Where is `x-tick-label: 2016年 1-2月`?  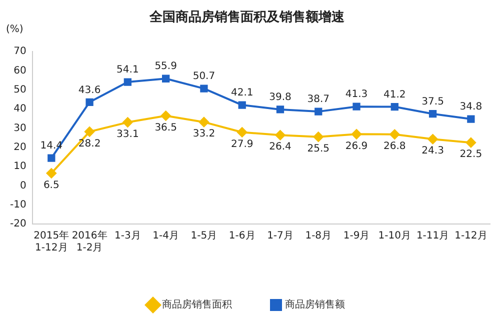 x-tick-label: 2016年 1-2月 is located at coordinates (90, 242).